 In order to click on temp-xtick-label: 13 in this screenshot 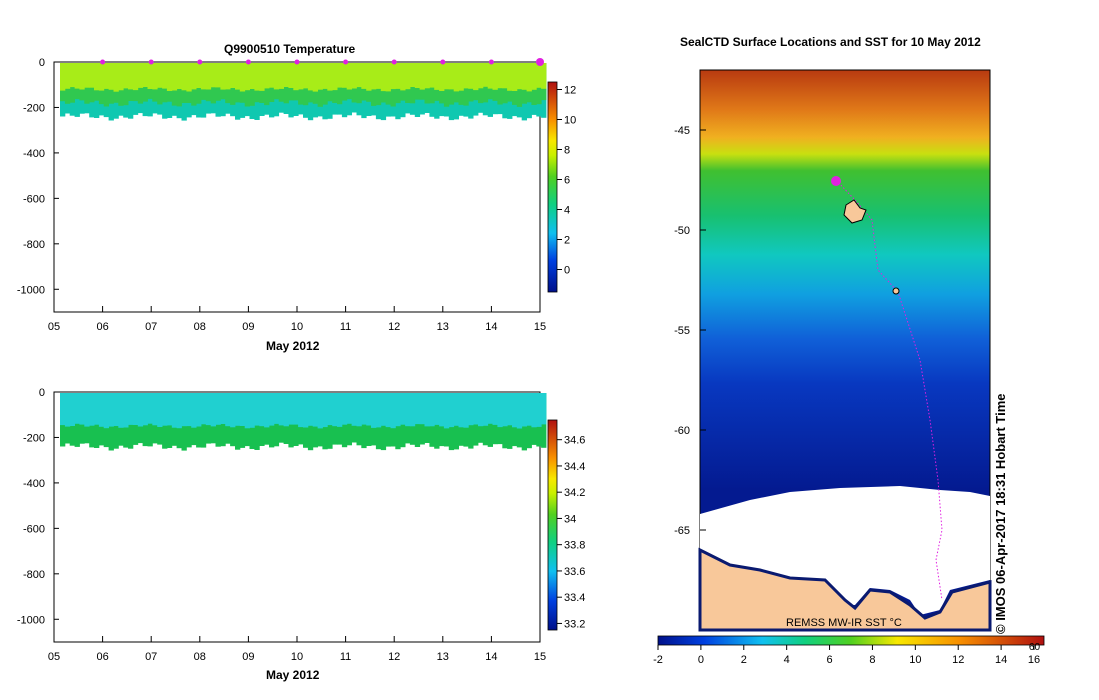, I will do `click(443, 327)`.